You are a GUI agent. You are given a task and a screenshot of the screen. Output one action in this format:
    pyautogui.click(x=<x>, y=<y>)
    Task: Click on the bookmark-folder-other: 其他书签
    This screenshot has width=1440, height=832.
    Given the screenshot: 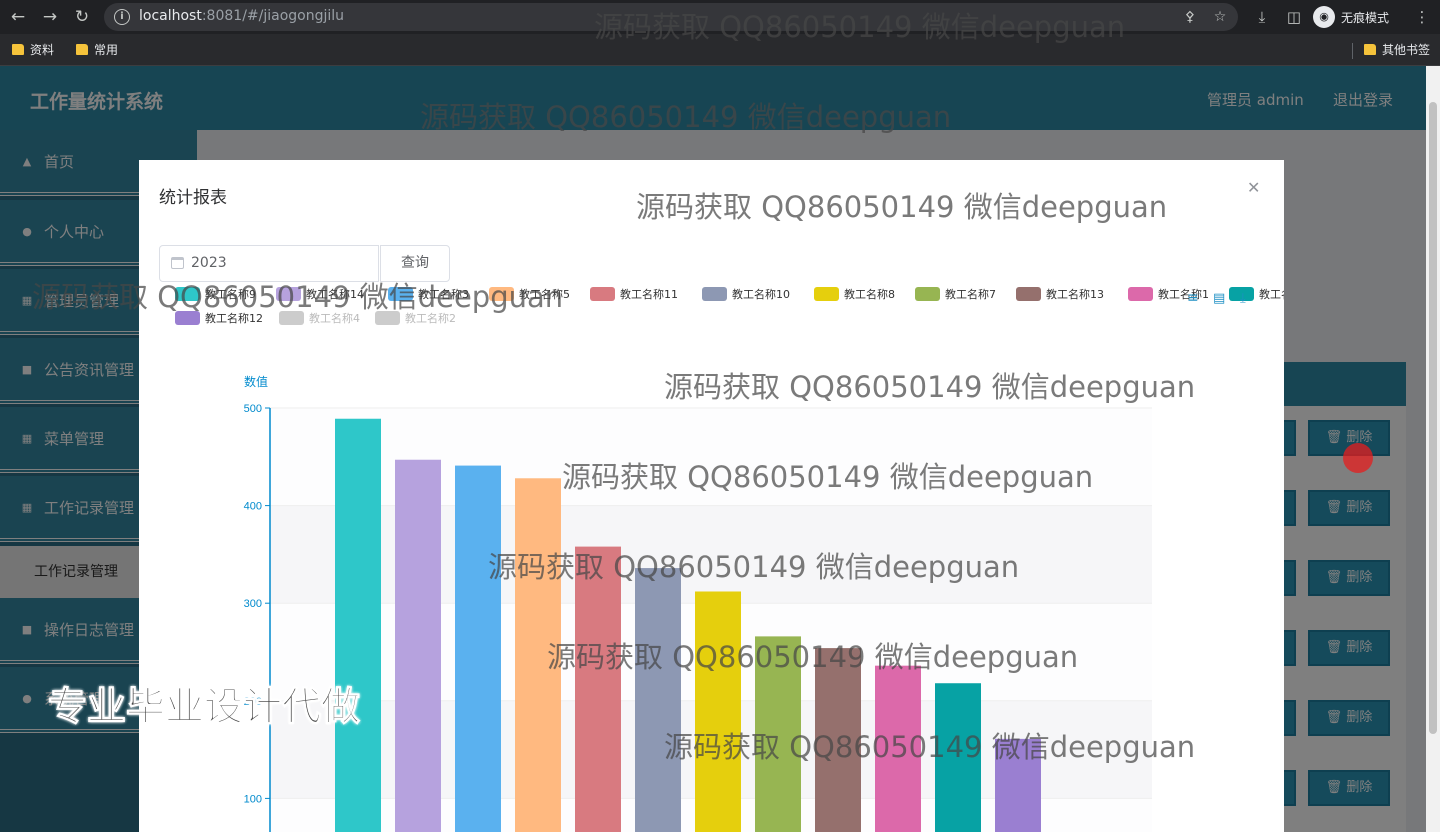 What is the action you would take?
    pyautogui.click(x=1397, y=49)
    